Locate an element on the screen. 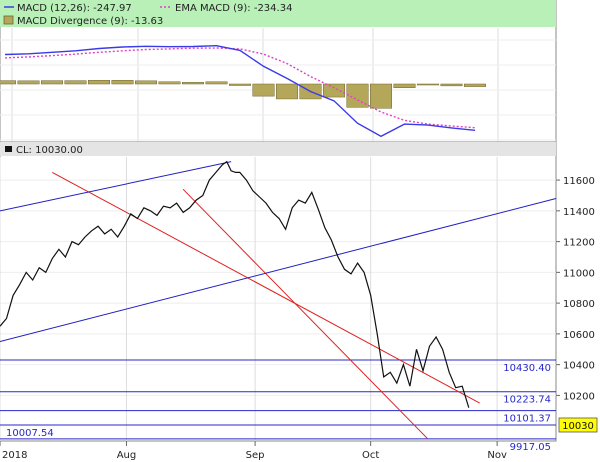 This screenshot has height=462, width=600. last-price-marker: 10030 is located at coordinates (578, 425).